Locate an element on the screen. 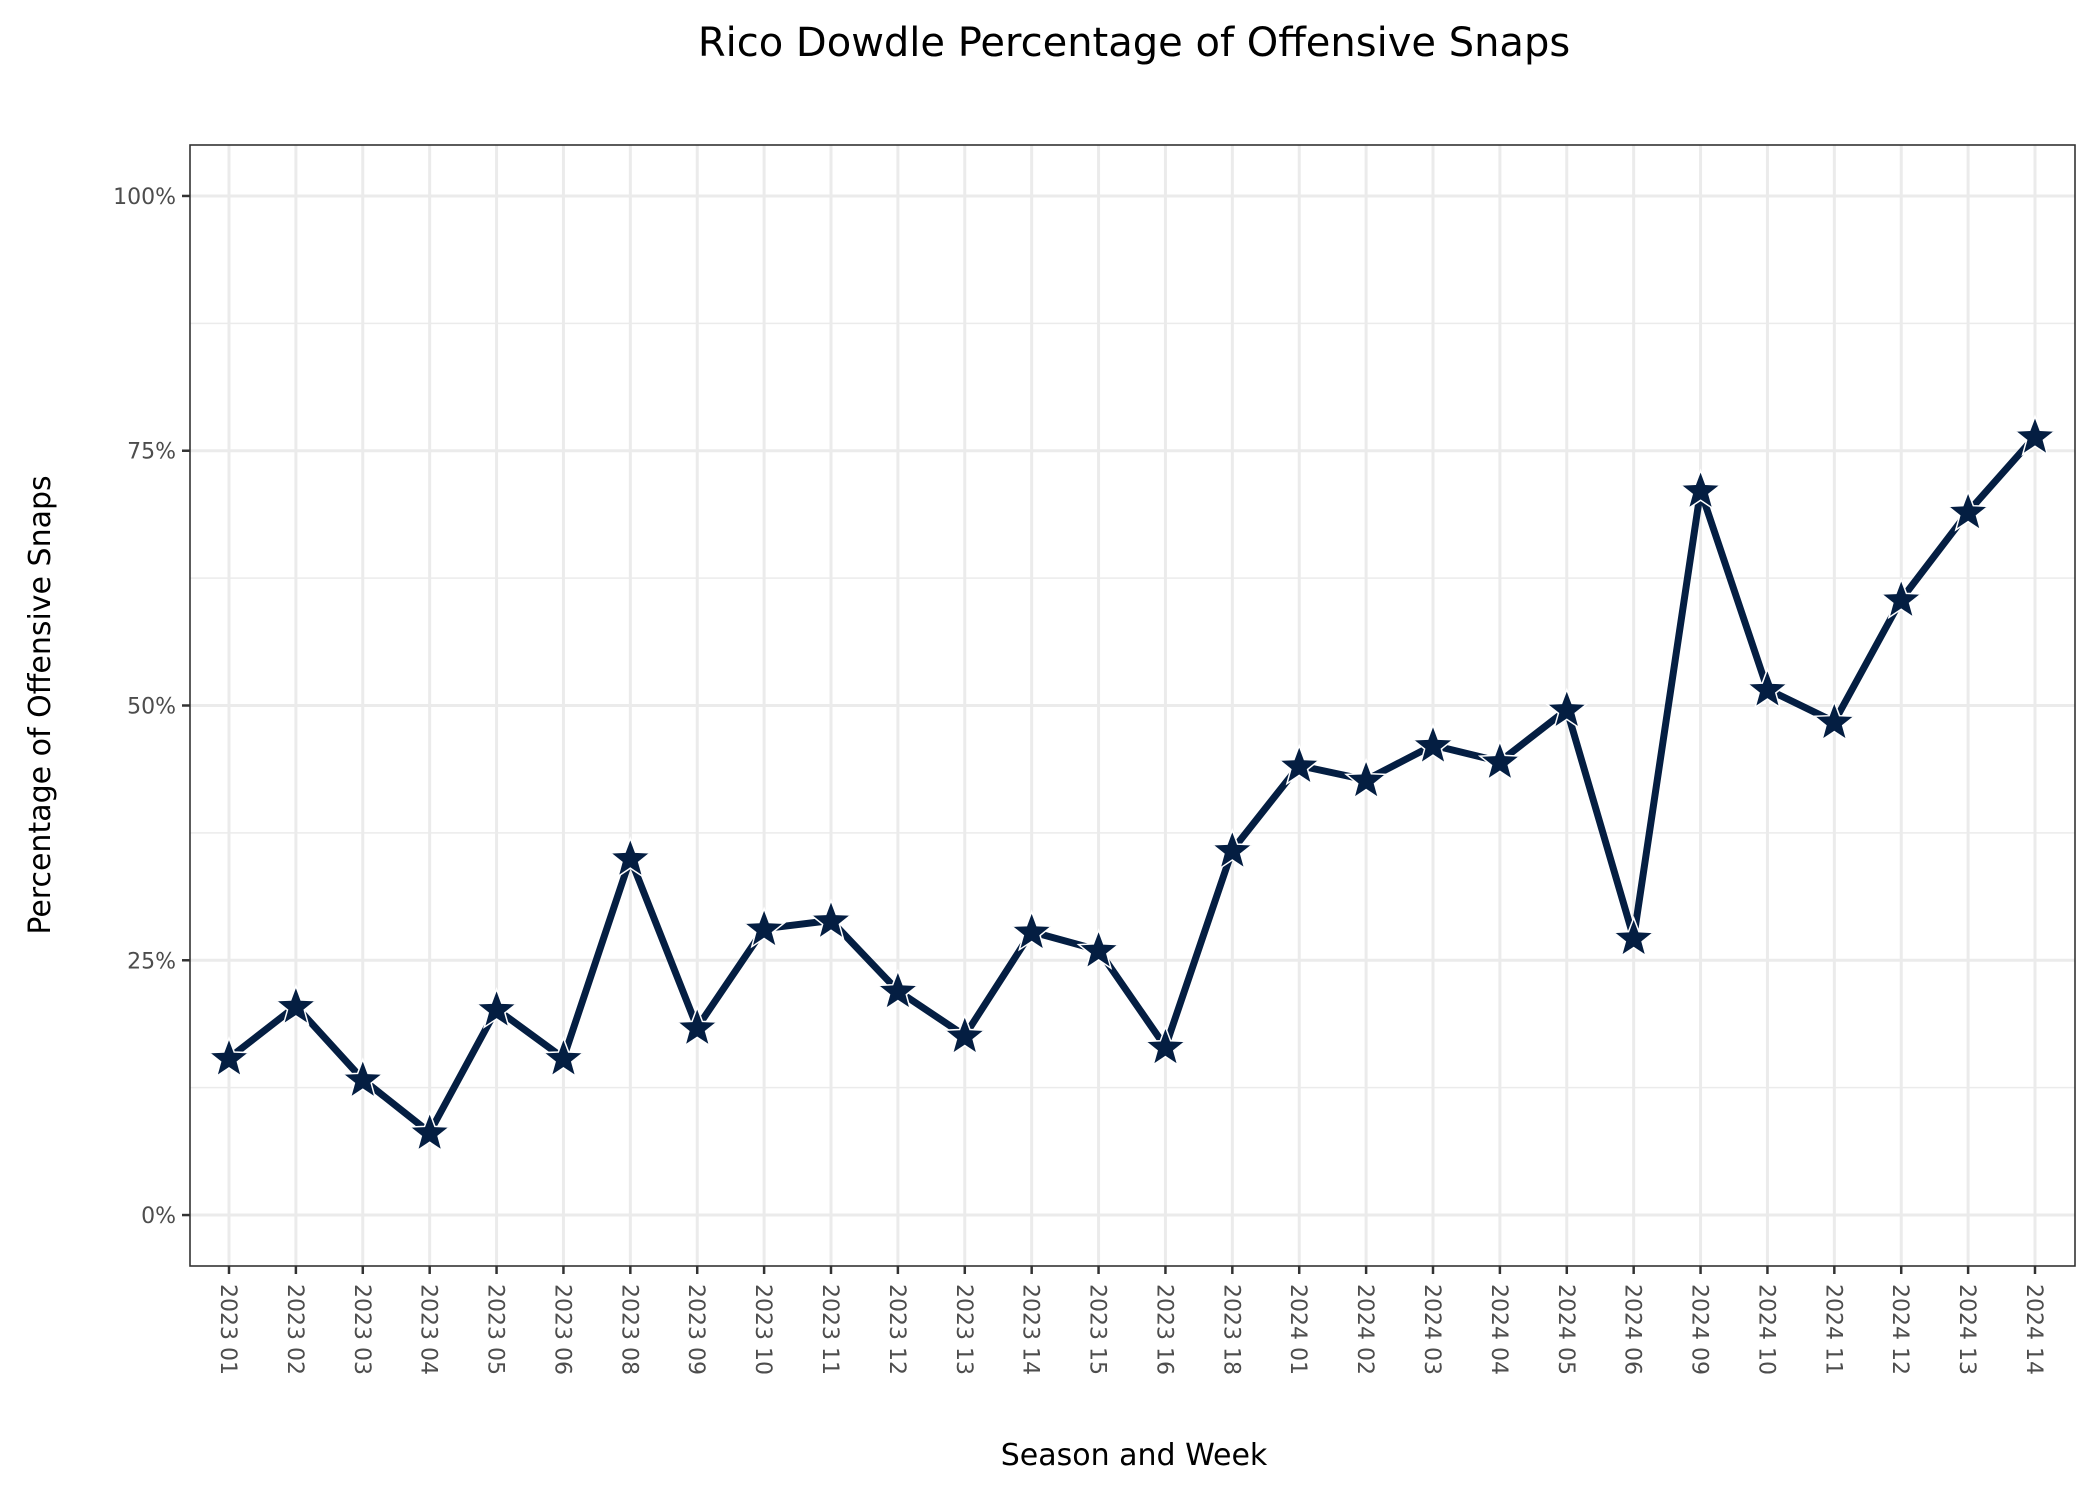 The height and width of the screenshot is (1500, 2100). x-tick-label: 2024 05 is located at coordinates (1565, 1329).